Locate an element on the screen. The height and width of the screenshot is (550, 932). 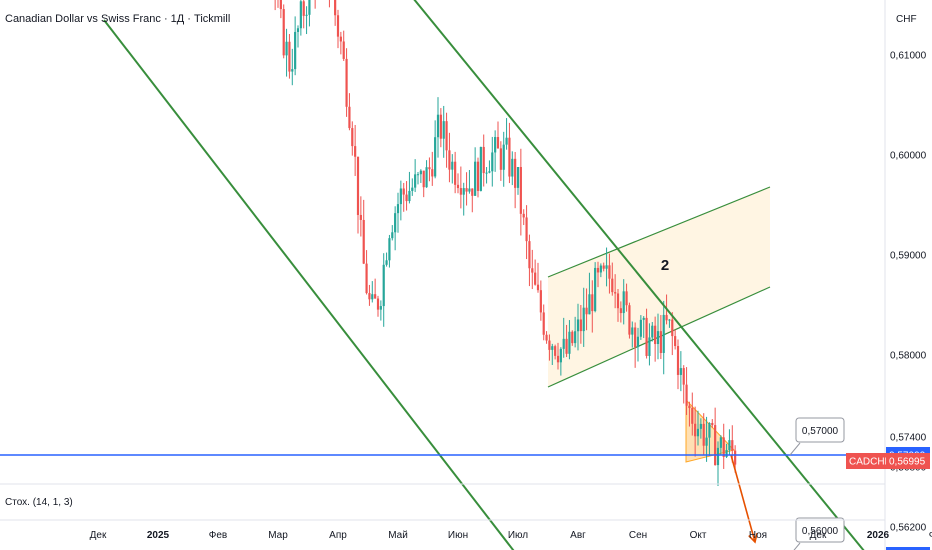
stochastic-indicator-label: Стох. (14, 1, 3) is located at coordinates (39, 502).